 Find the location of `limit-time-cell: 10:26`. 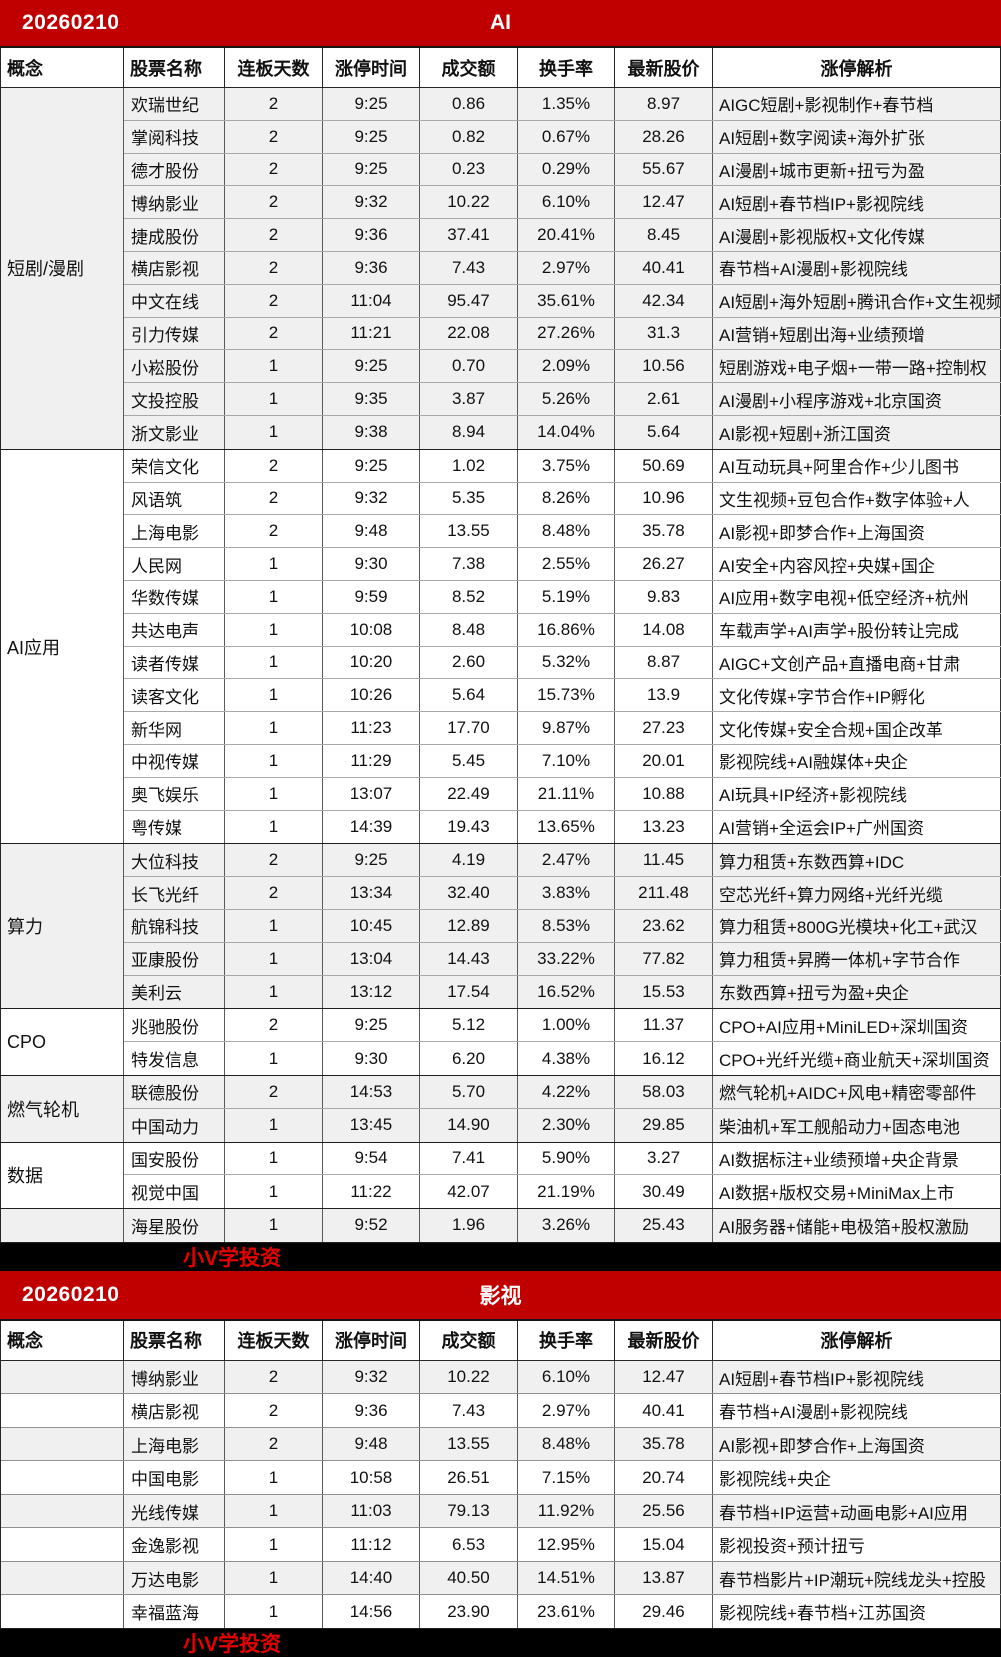

limit-time-cell: 10:26 is located at coordinates (371, 695).